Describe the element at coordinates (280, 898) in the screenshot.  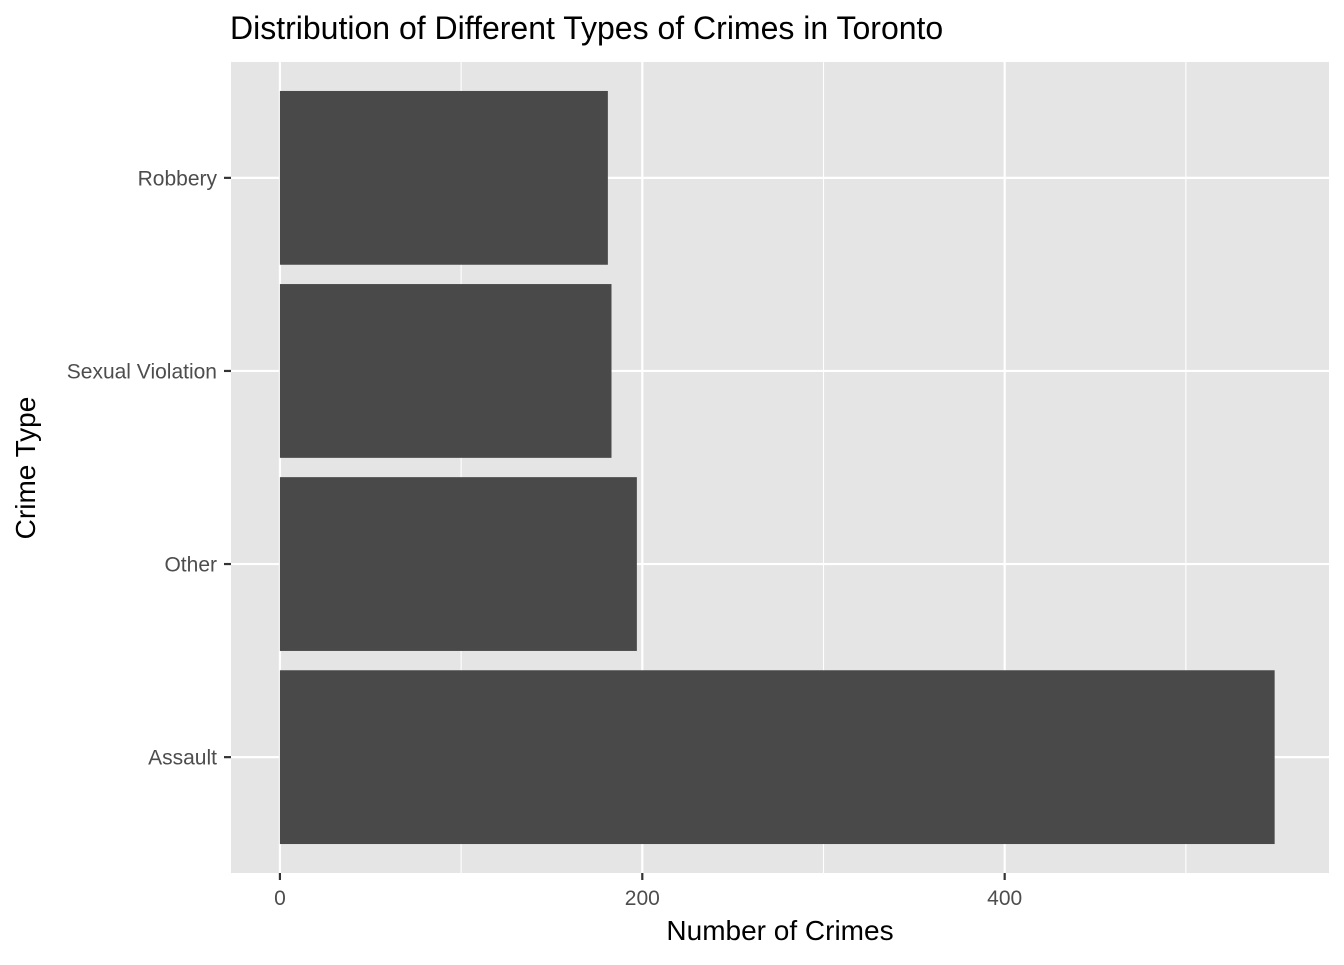
I see `x-tick-label: 0` at that location.